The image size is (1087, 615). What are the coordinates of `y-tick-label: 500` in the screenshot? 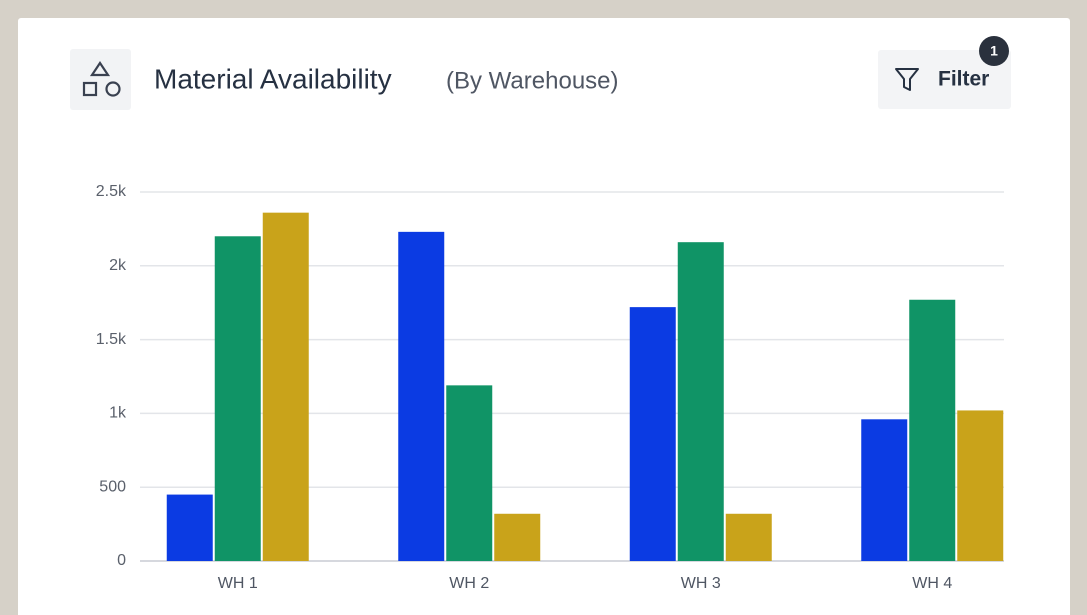 It's located at (112, 486).